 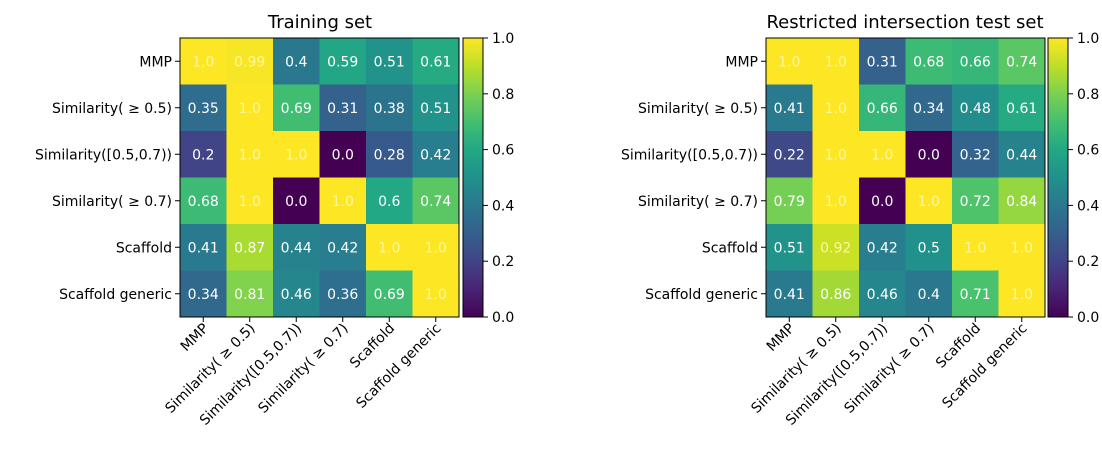 What do you see at coordinates (342, 109) in the screenshot?
I see `cell-value-label: 0.31` at bounding box center [342, 109].